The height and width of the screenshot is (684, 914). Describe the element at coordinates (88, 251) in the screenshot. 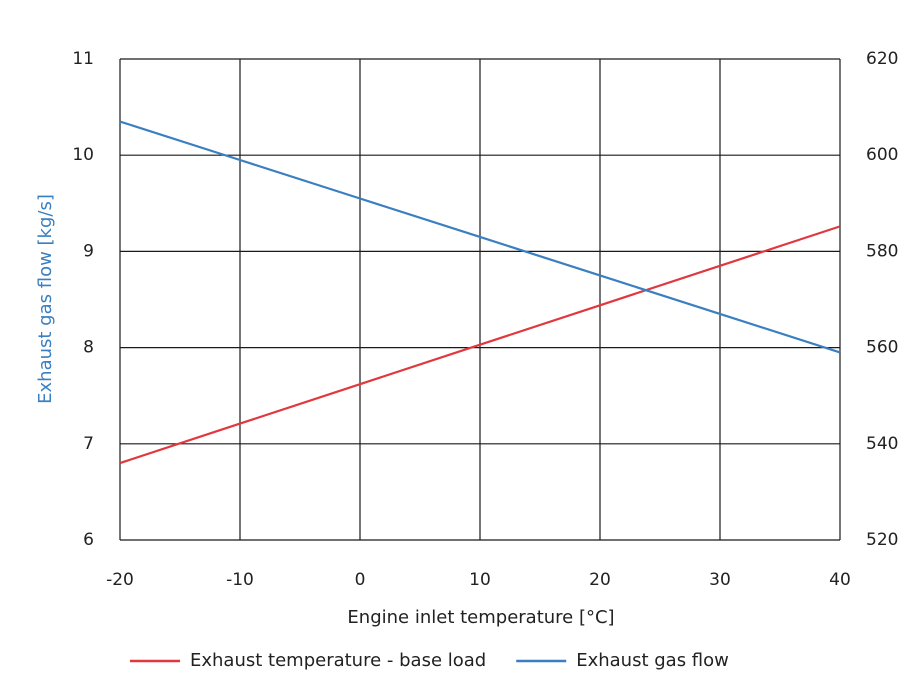

I see `y-tick-label: 9` at that location.